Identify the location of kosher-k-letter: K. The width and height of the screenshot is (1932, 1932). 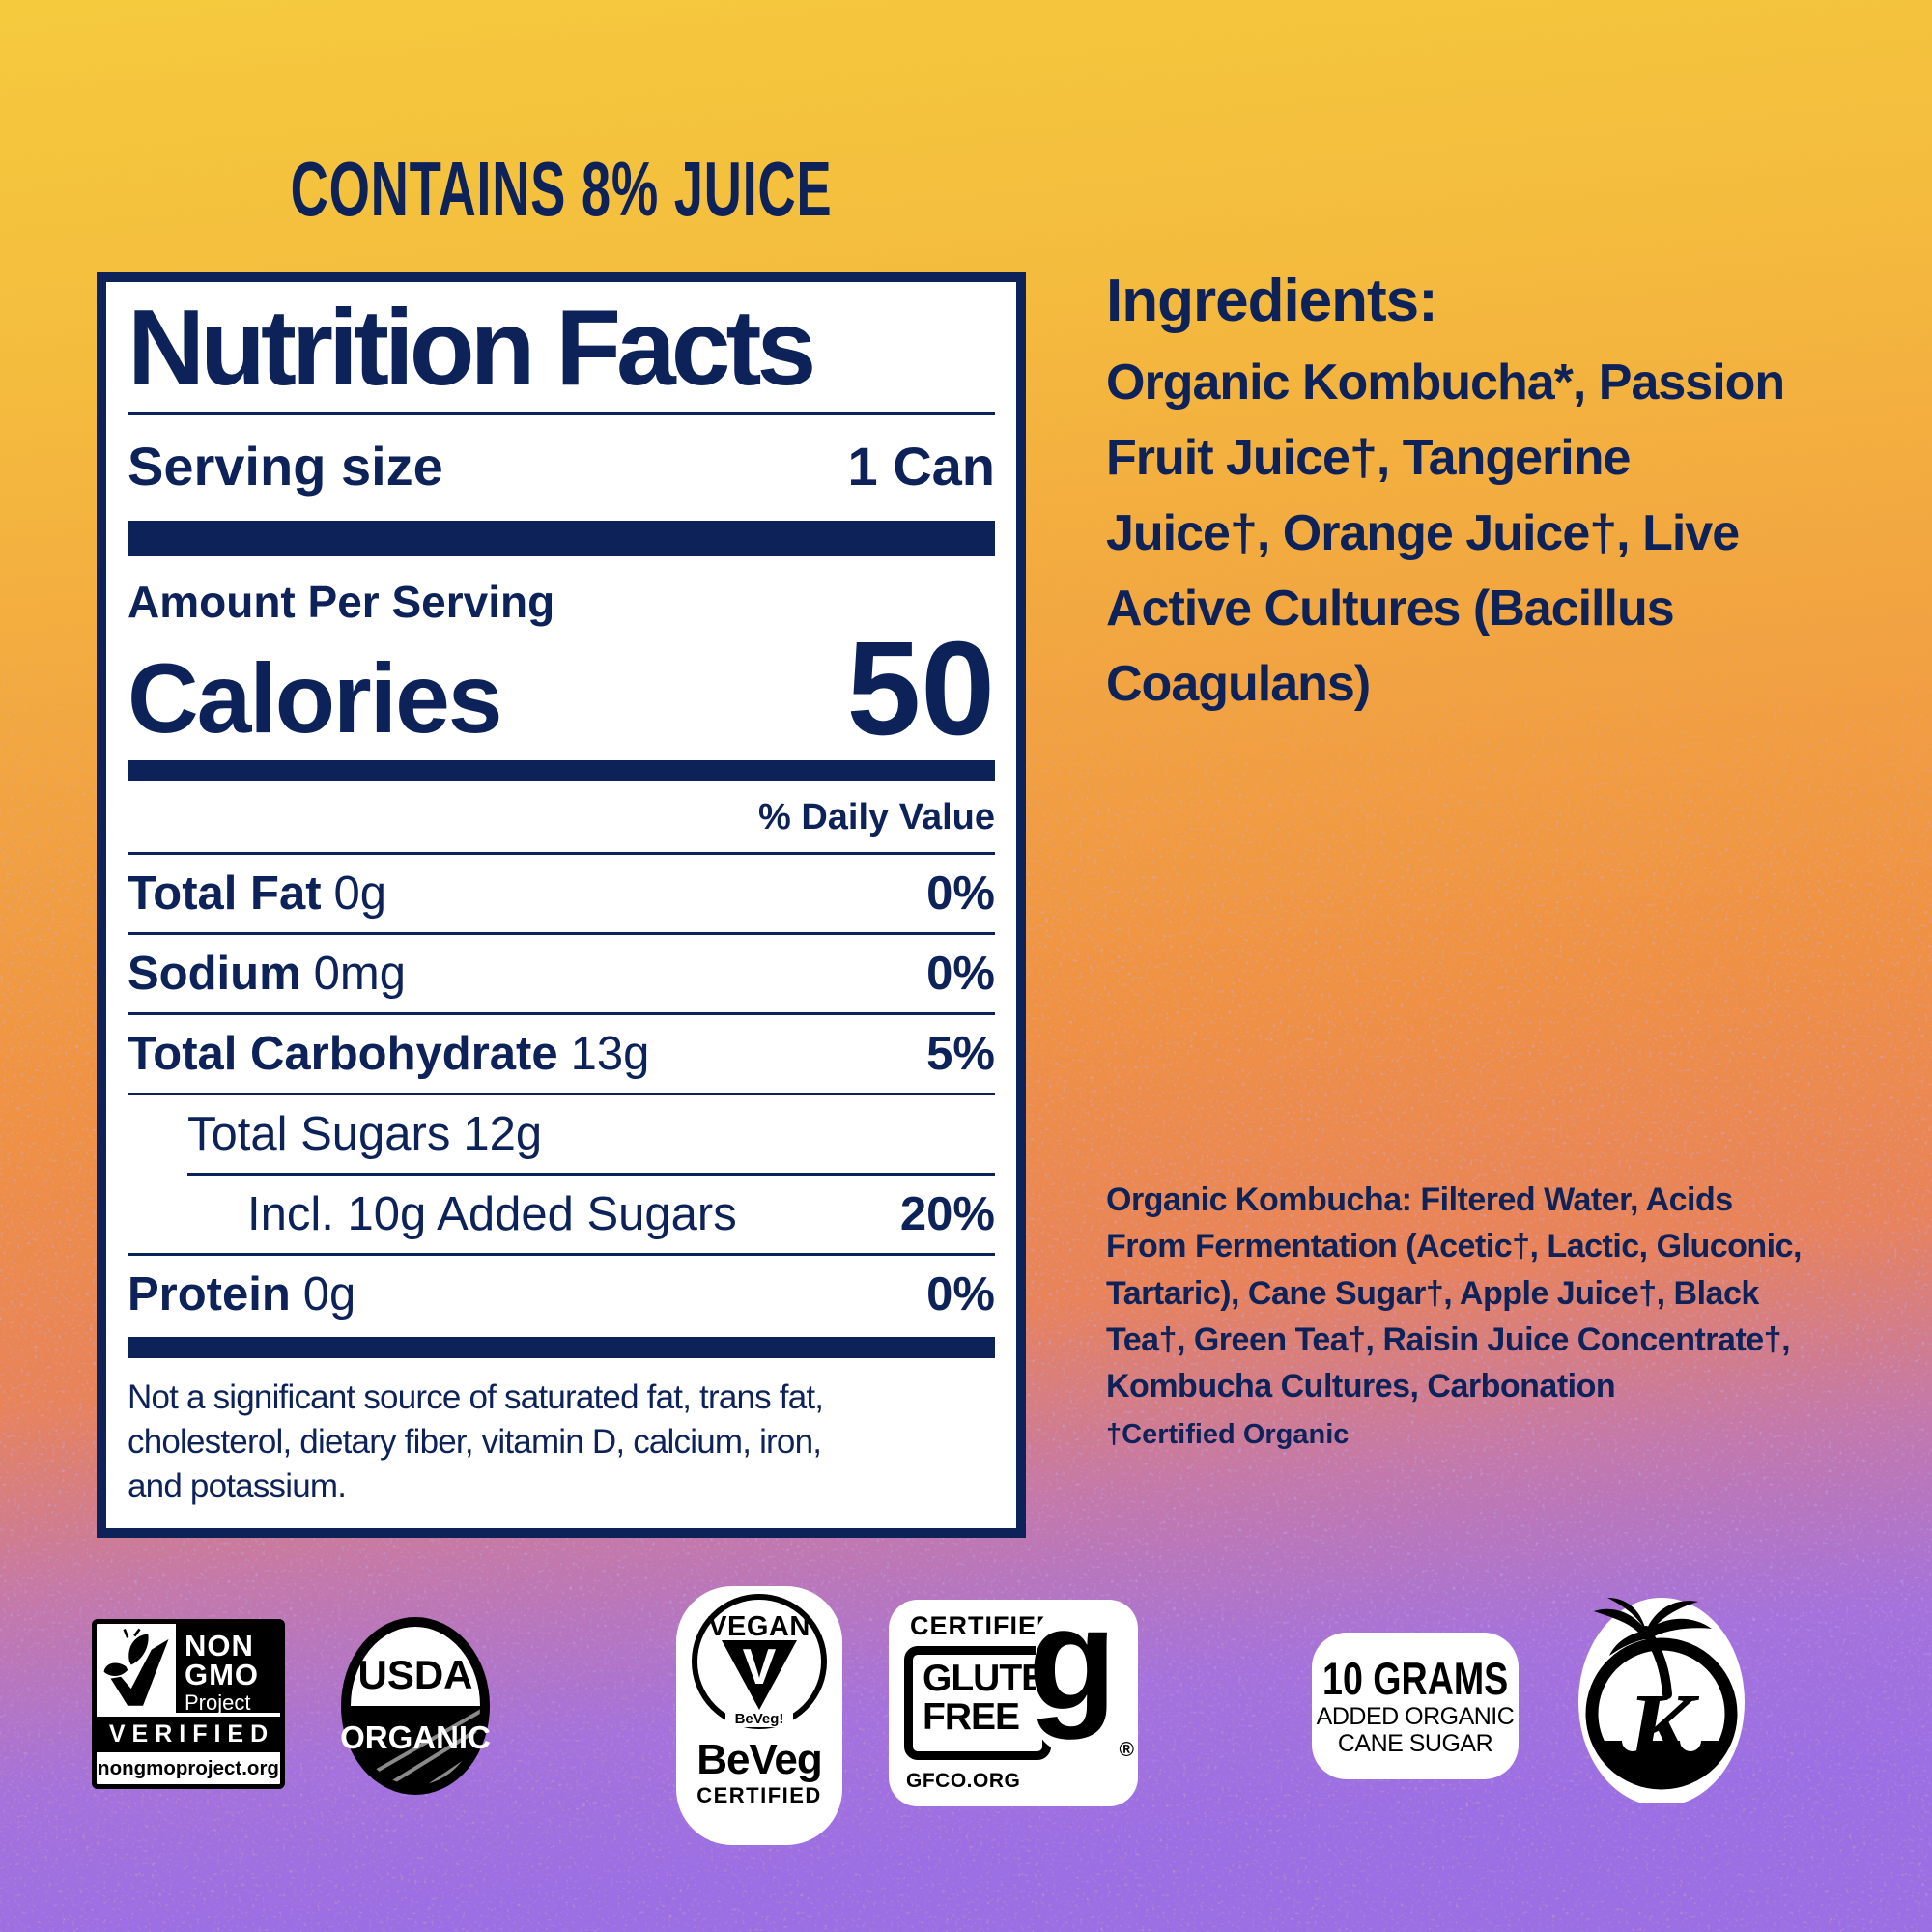
(1663, 1728).